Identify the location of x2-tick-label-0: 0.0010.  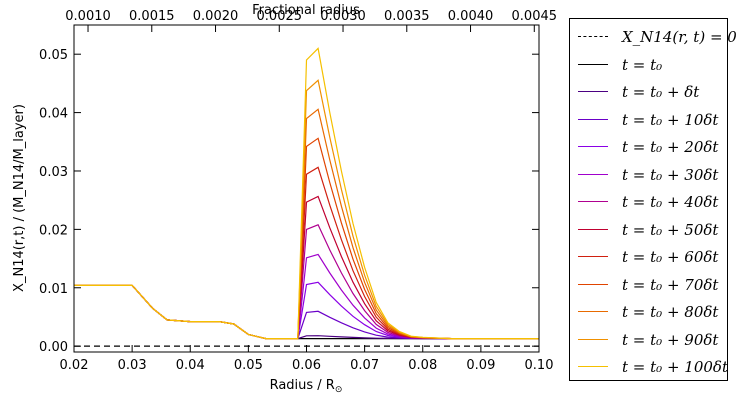
(88, 16).